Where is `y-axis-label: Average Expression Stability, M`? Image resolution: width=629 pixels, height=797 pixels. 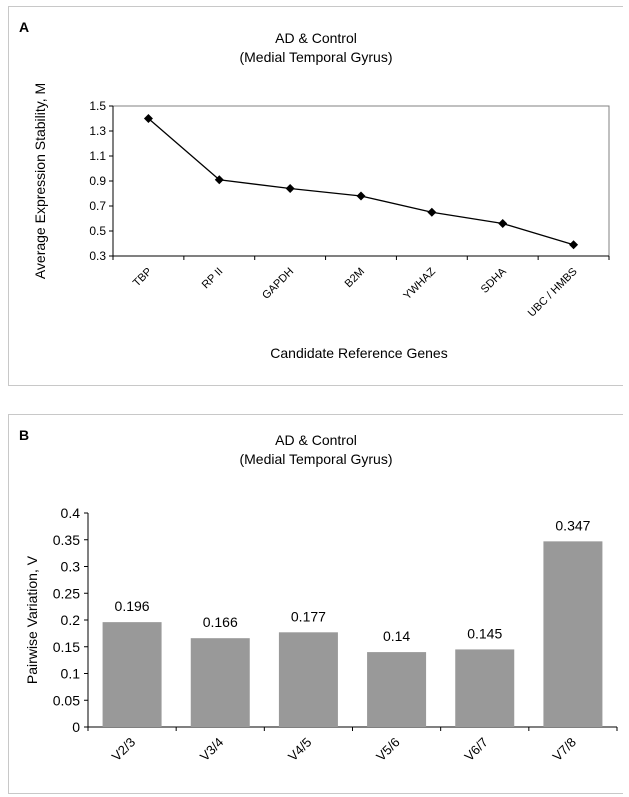
y-axis-label: Average Expression Stability, M is located at coordinates (40, 181).